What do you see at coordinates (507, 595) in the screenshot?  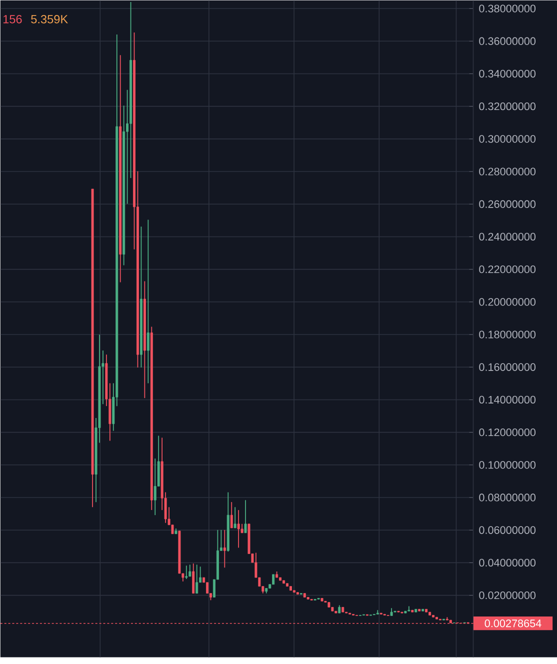 I see `y-tick-label: 0.02000000` at bounding box center [507, 595].